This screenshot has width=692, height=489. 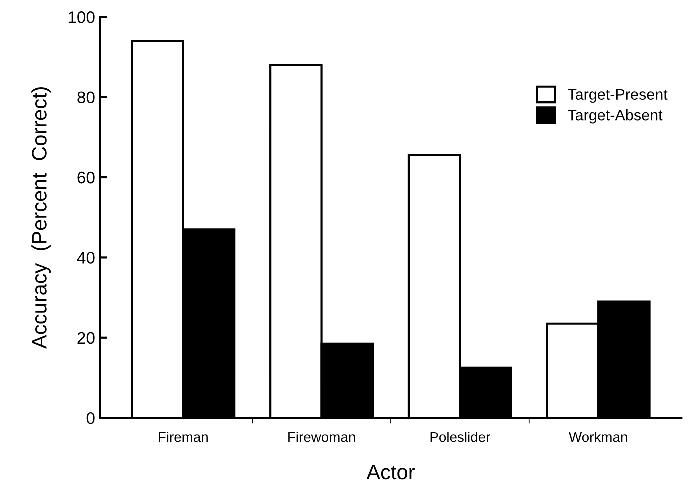 What do you see at coordinates (183, 437) in the screenshot?
I see `x-tick-label: Fireman` at bounding box center [183, 437].